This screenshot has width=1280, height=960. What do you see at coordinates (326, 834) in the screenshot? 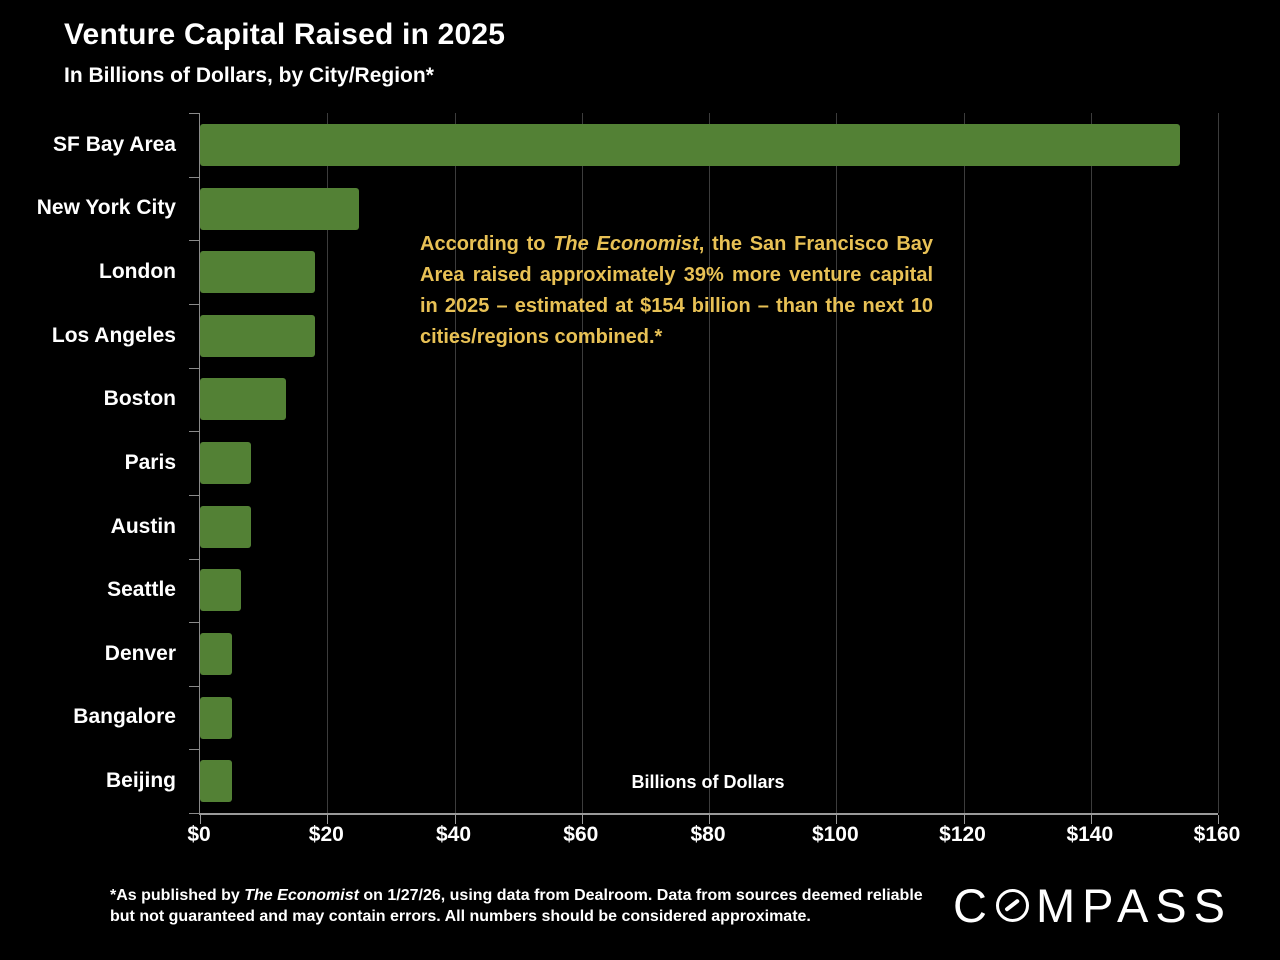
I see `value-tick-label: $20` at bounding box center [326, 834].